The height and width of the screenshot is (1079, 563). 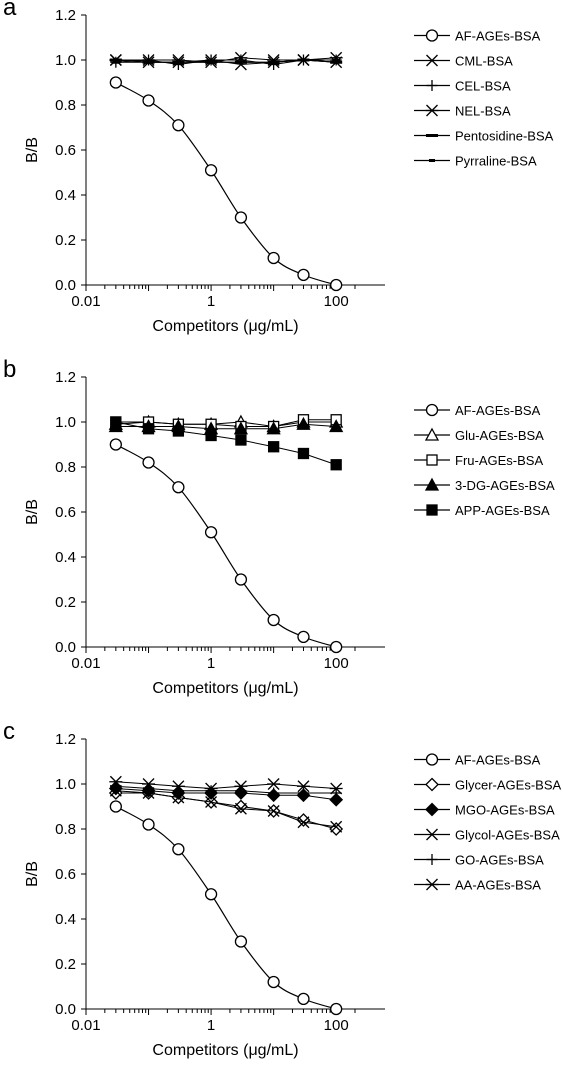 I want to click on y-tick-label: 0.0, so click(x=65, y=647).